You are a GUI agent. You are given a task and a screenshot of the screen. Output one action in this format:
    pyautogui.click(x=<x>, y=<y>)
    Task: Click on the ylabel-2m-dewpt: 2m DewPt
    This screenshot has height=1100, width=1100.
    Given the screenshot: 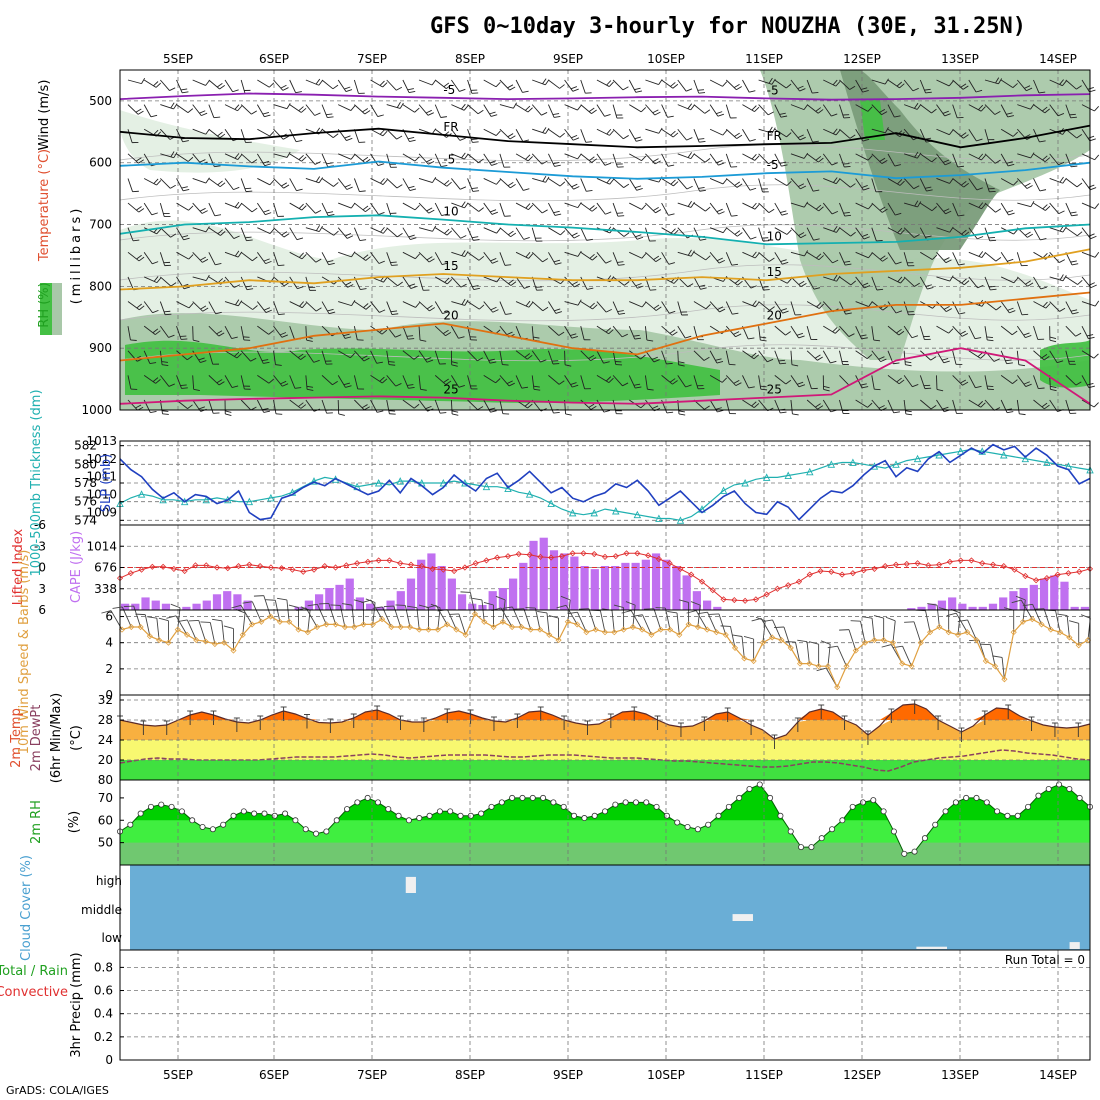 What is the action you would take?
    pyautogui.click(x=36, y=738)
    